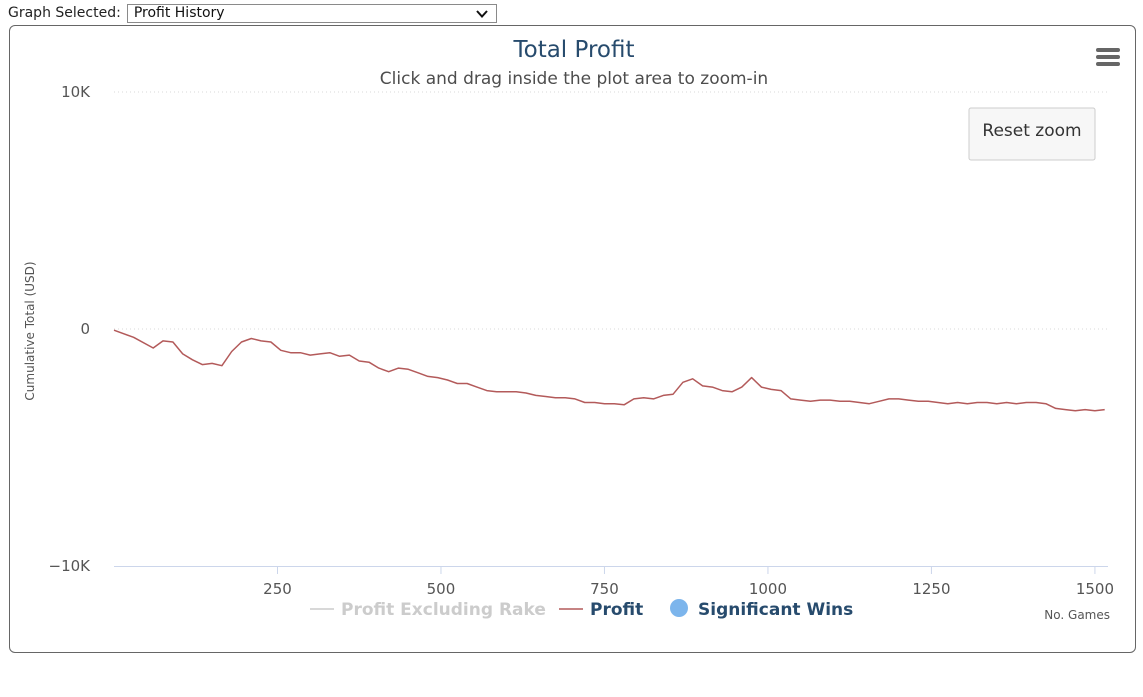 This screenshot has height=697, width=1143. What do you see at coordinates (604, 589) in the screenshot?
I see `x-tick-label: 750` at bounding box center [604, 589].